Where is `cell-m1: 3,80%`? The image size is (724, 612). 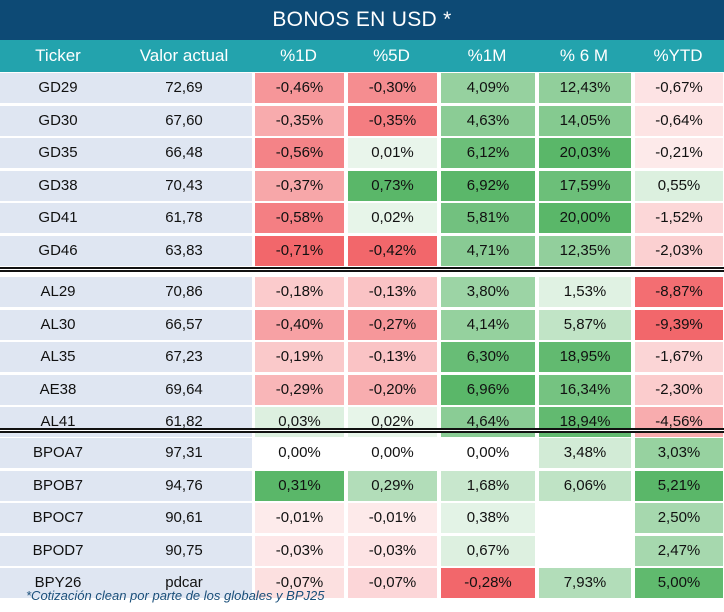 cell-m1: 3,80% is located at coordinates (488, 292).